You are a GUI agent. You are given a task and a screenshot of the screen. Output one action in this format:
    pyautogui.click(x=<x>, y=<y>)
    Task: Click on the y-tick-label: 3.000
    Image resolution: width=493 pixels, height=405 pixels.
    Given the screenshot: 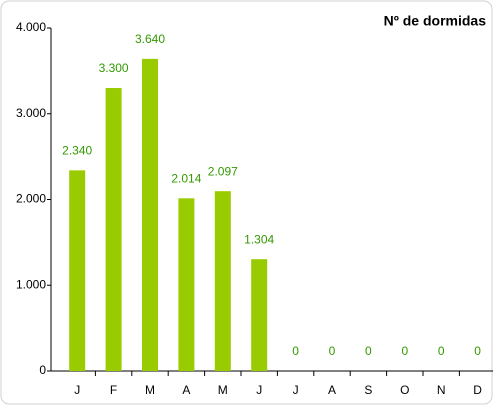 What is the action you would take?
    pyautogui.click(x=31, y=113)
    